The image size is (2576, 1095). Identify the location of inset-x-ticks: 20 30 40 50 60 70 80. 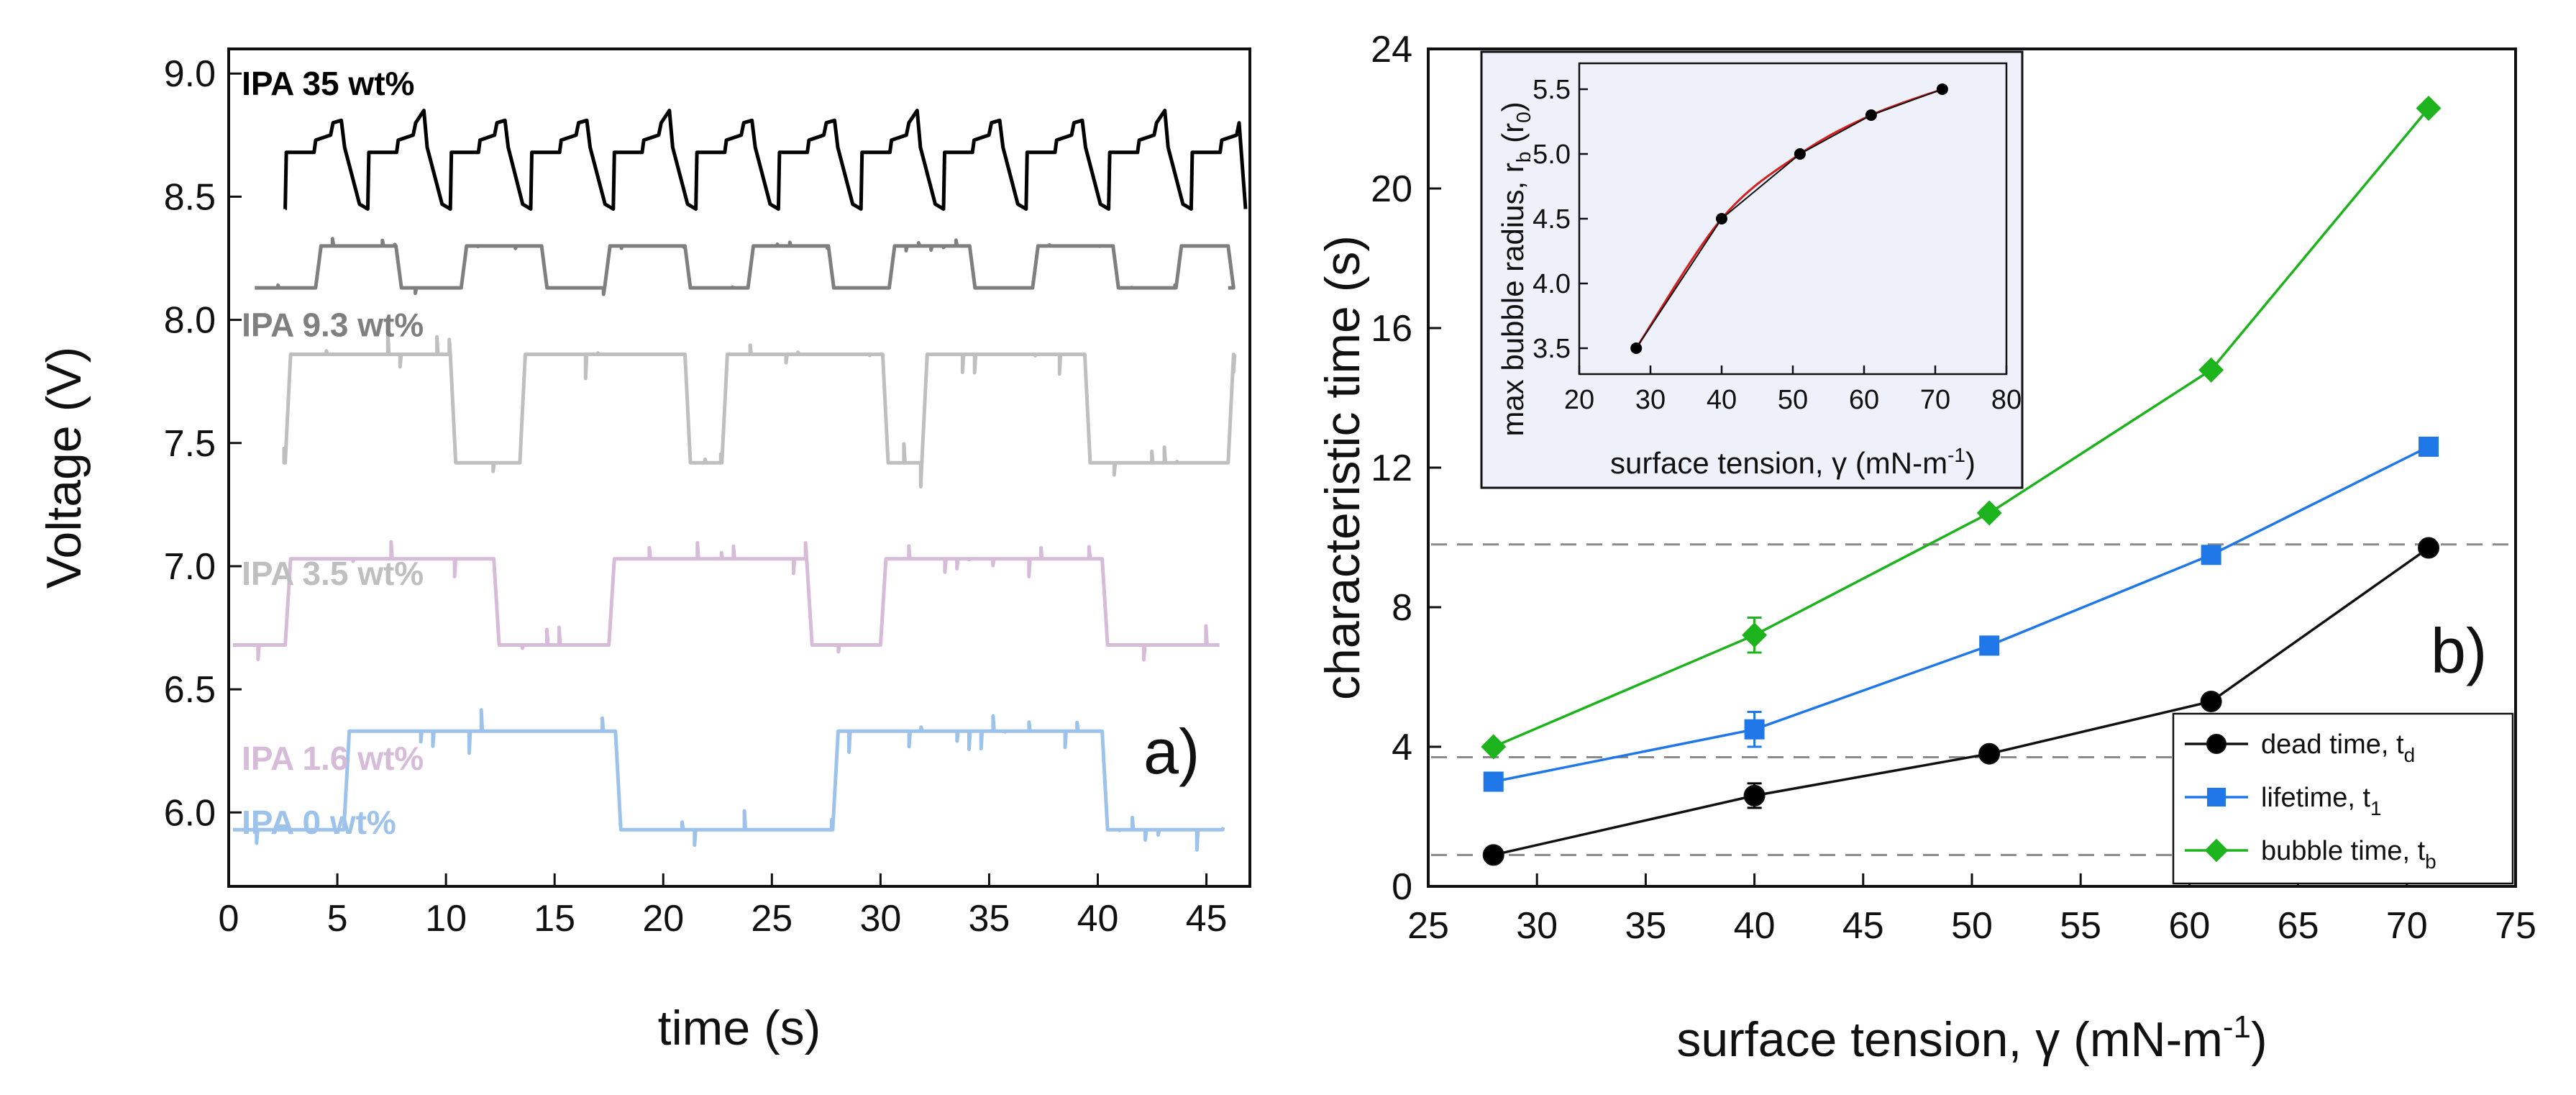
(1793, 390).